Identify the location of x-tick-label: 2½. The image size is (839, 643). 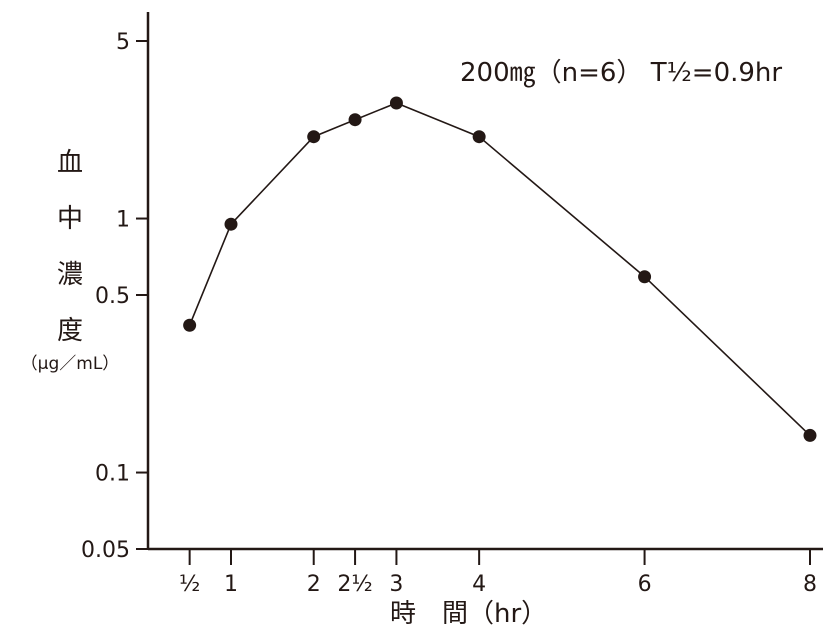
(354, 584).